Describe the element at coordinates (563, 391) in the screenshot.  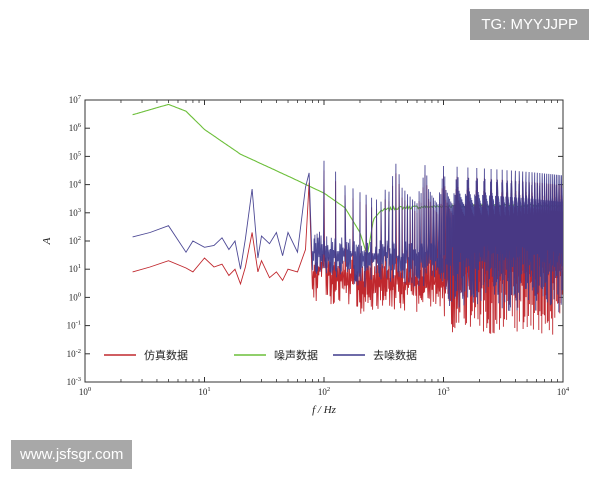
I see `x-tick-label: 10⁴` at that location.